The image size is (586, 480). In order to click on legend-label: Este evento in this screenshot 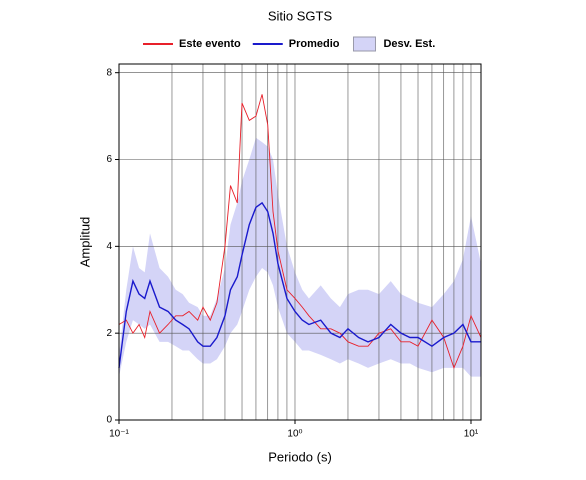, I will do `click(210, 44)`.